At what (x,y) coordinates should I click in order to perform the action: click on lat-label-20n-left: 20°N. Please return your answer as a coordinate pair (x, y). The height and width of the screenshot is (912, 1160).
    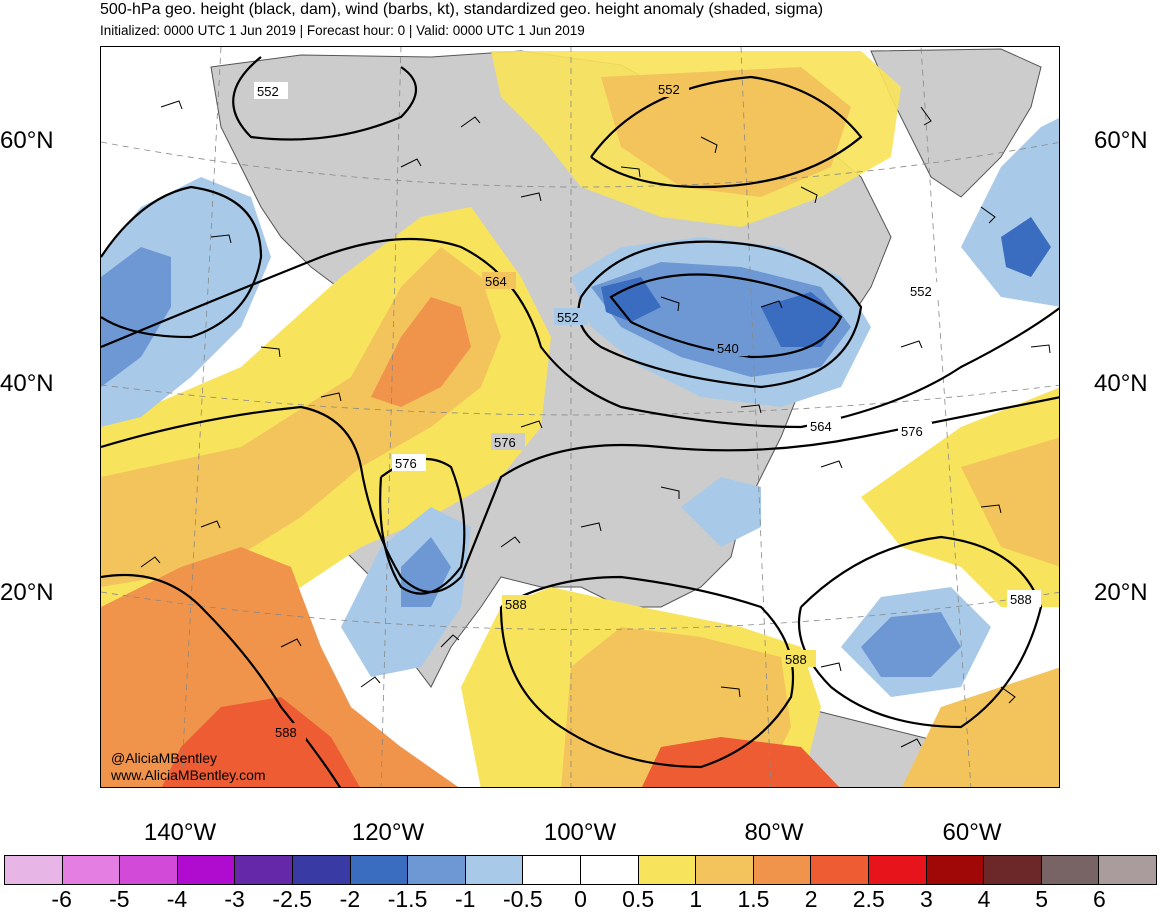
    Looking at the image, I should click on (27, 592).